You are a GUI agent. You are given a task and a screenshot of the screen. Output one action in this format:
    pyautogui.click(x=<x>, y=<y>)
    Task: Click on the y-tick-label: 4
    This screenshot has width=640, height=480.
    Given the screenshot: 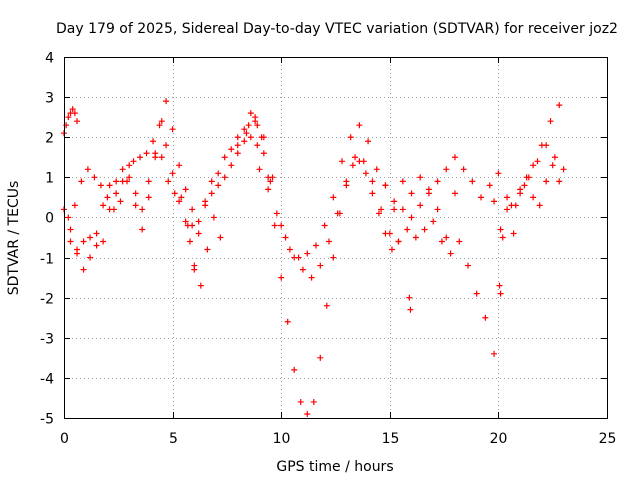 What is the action you would take?
    pyautogui.click(x=49, y=59)
    